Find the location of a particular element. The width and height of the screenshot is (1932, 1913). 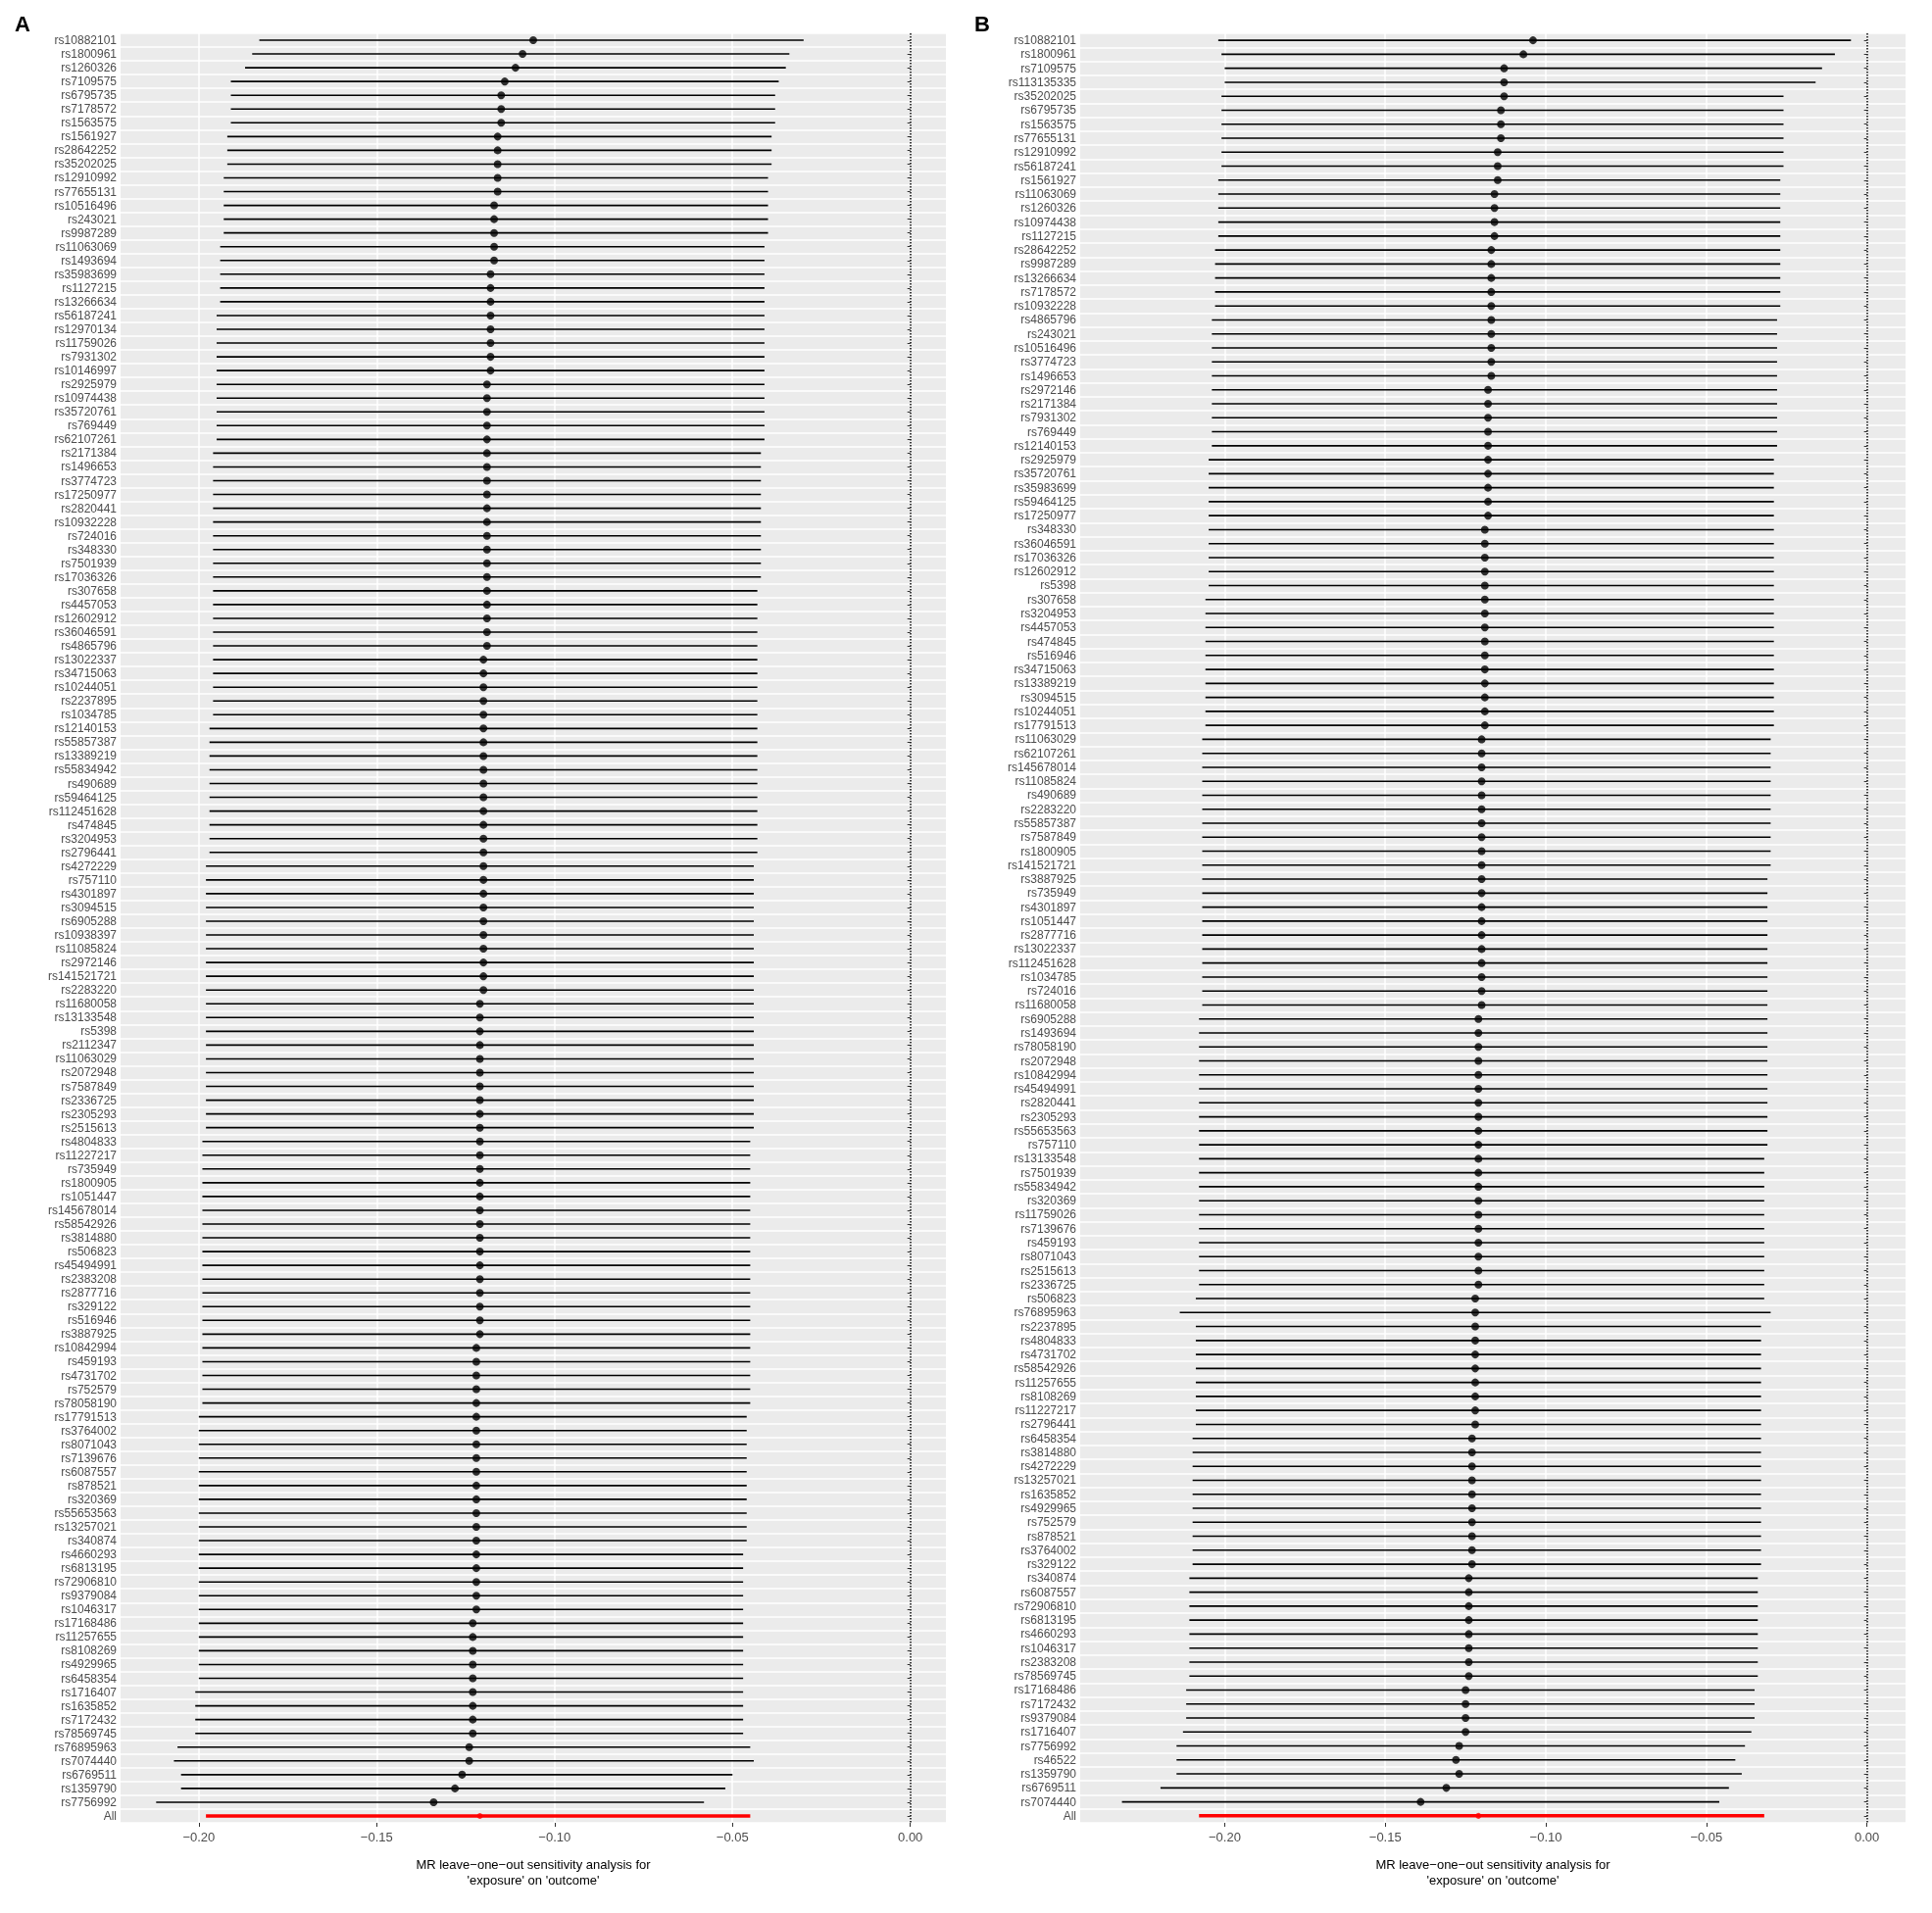

y-tick-label: rs7587849 is located at coordinates (1048, 837).